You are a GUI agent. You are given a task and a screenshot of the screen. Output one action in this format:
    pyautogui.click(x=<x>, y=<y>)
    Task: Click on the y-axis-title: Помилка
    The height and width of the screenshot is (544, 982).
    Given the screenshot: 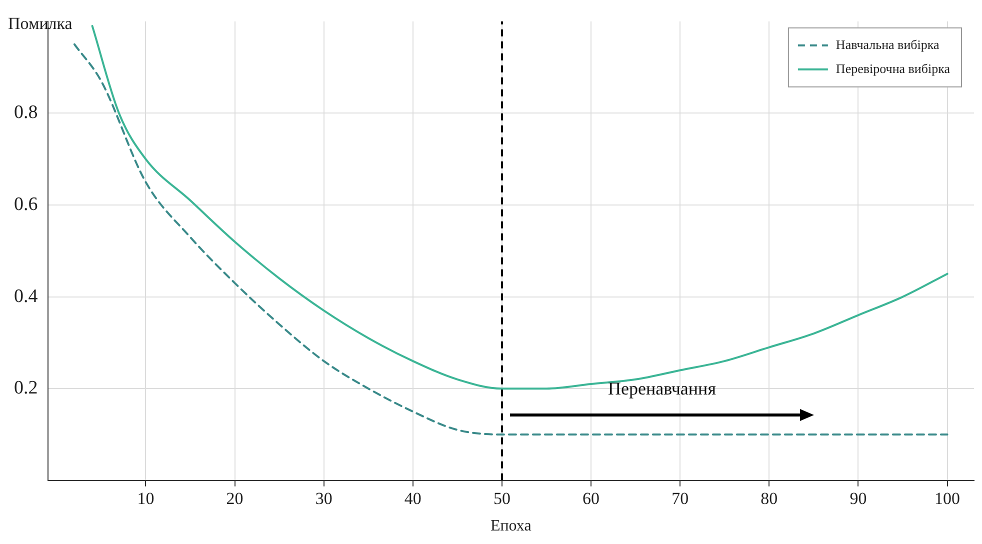 What is the action you would take?
    pyautogui.click(x=40, y=23)
    